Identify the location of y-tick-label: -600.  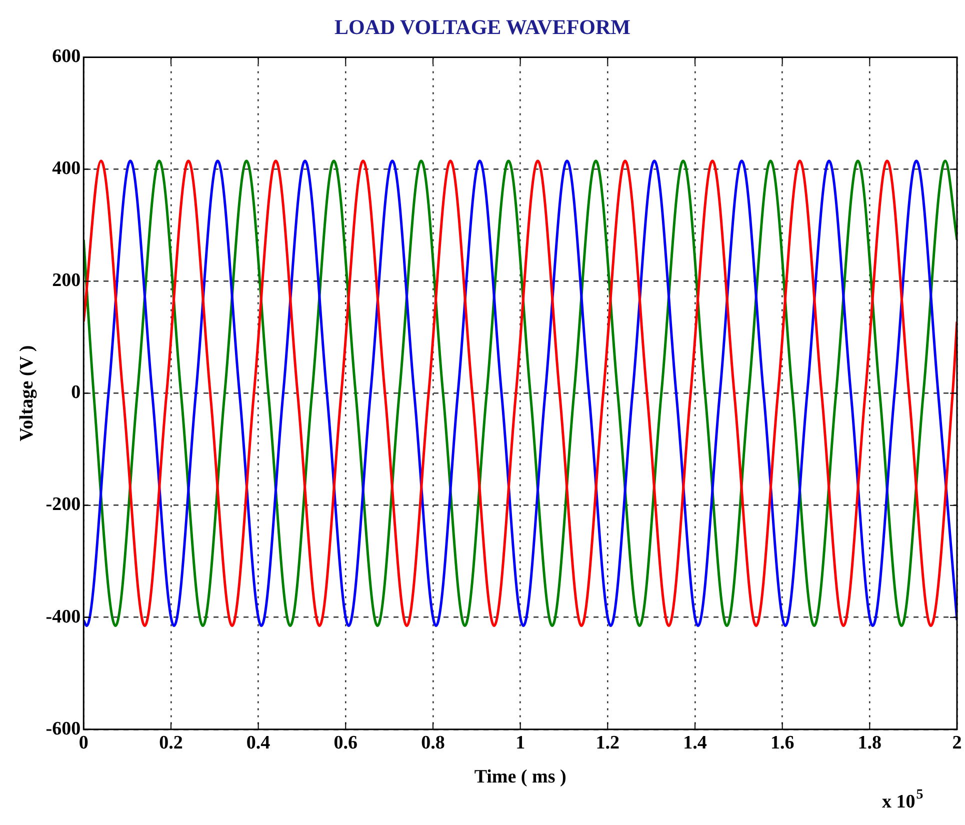
(63, 729).